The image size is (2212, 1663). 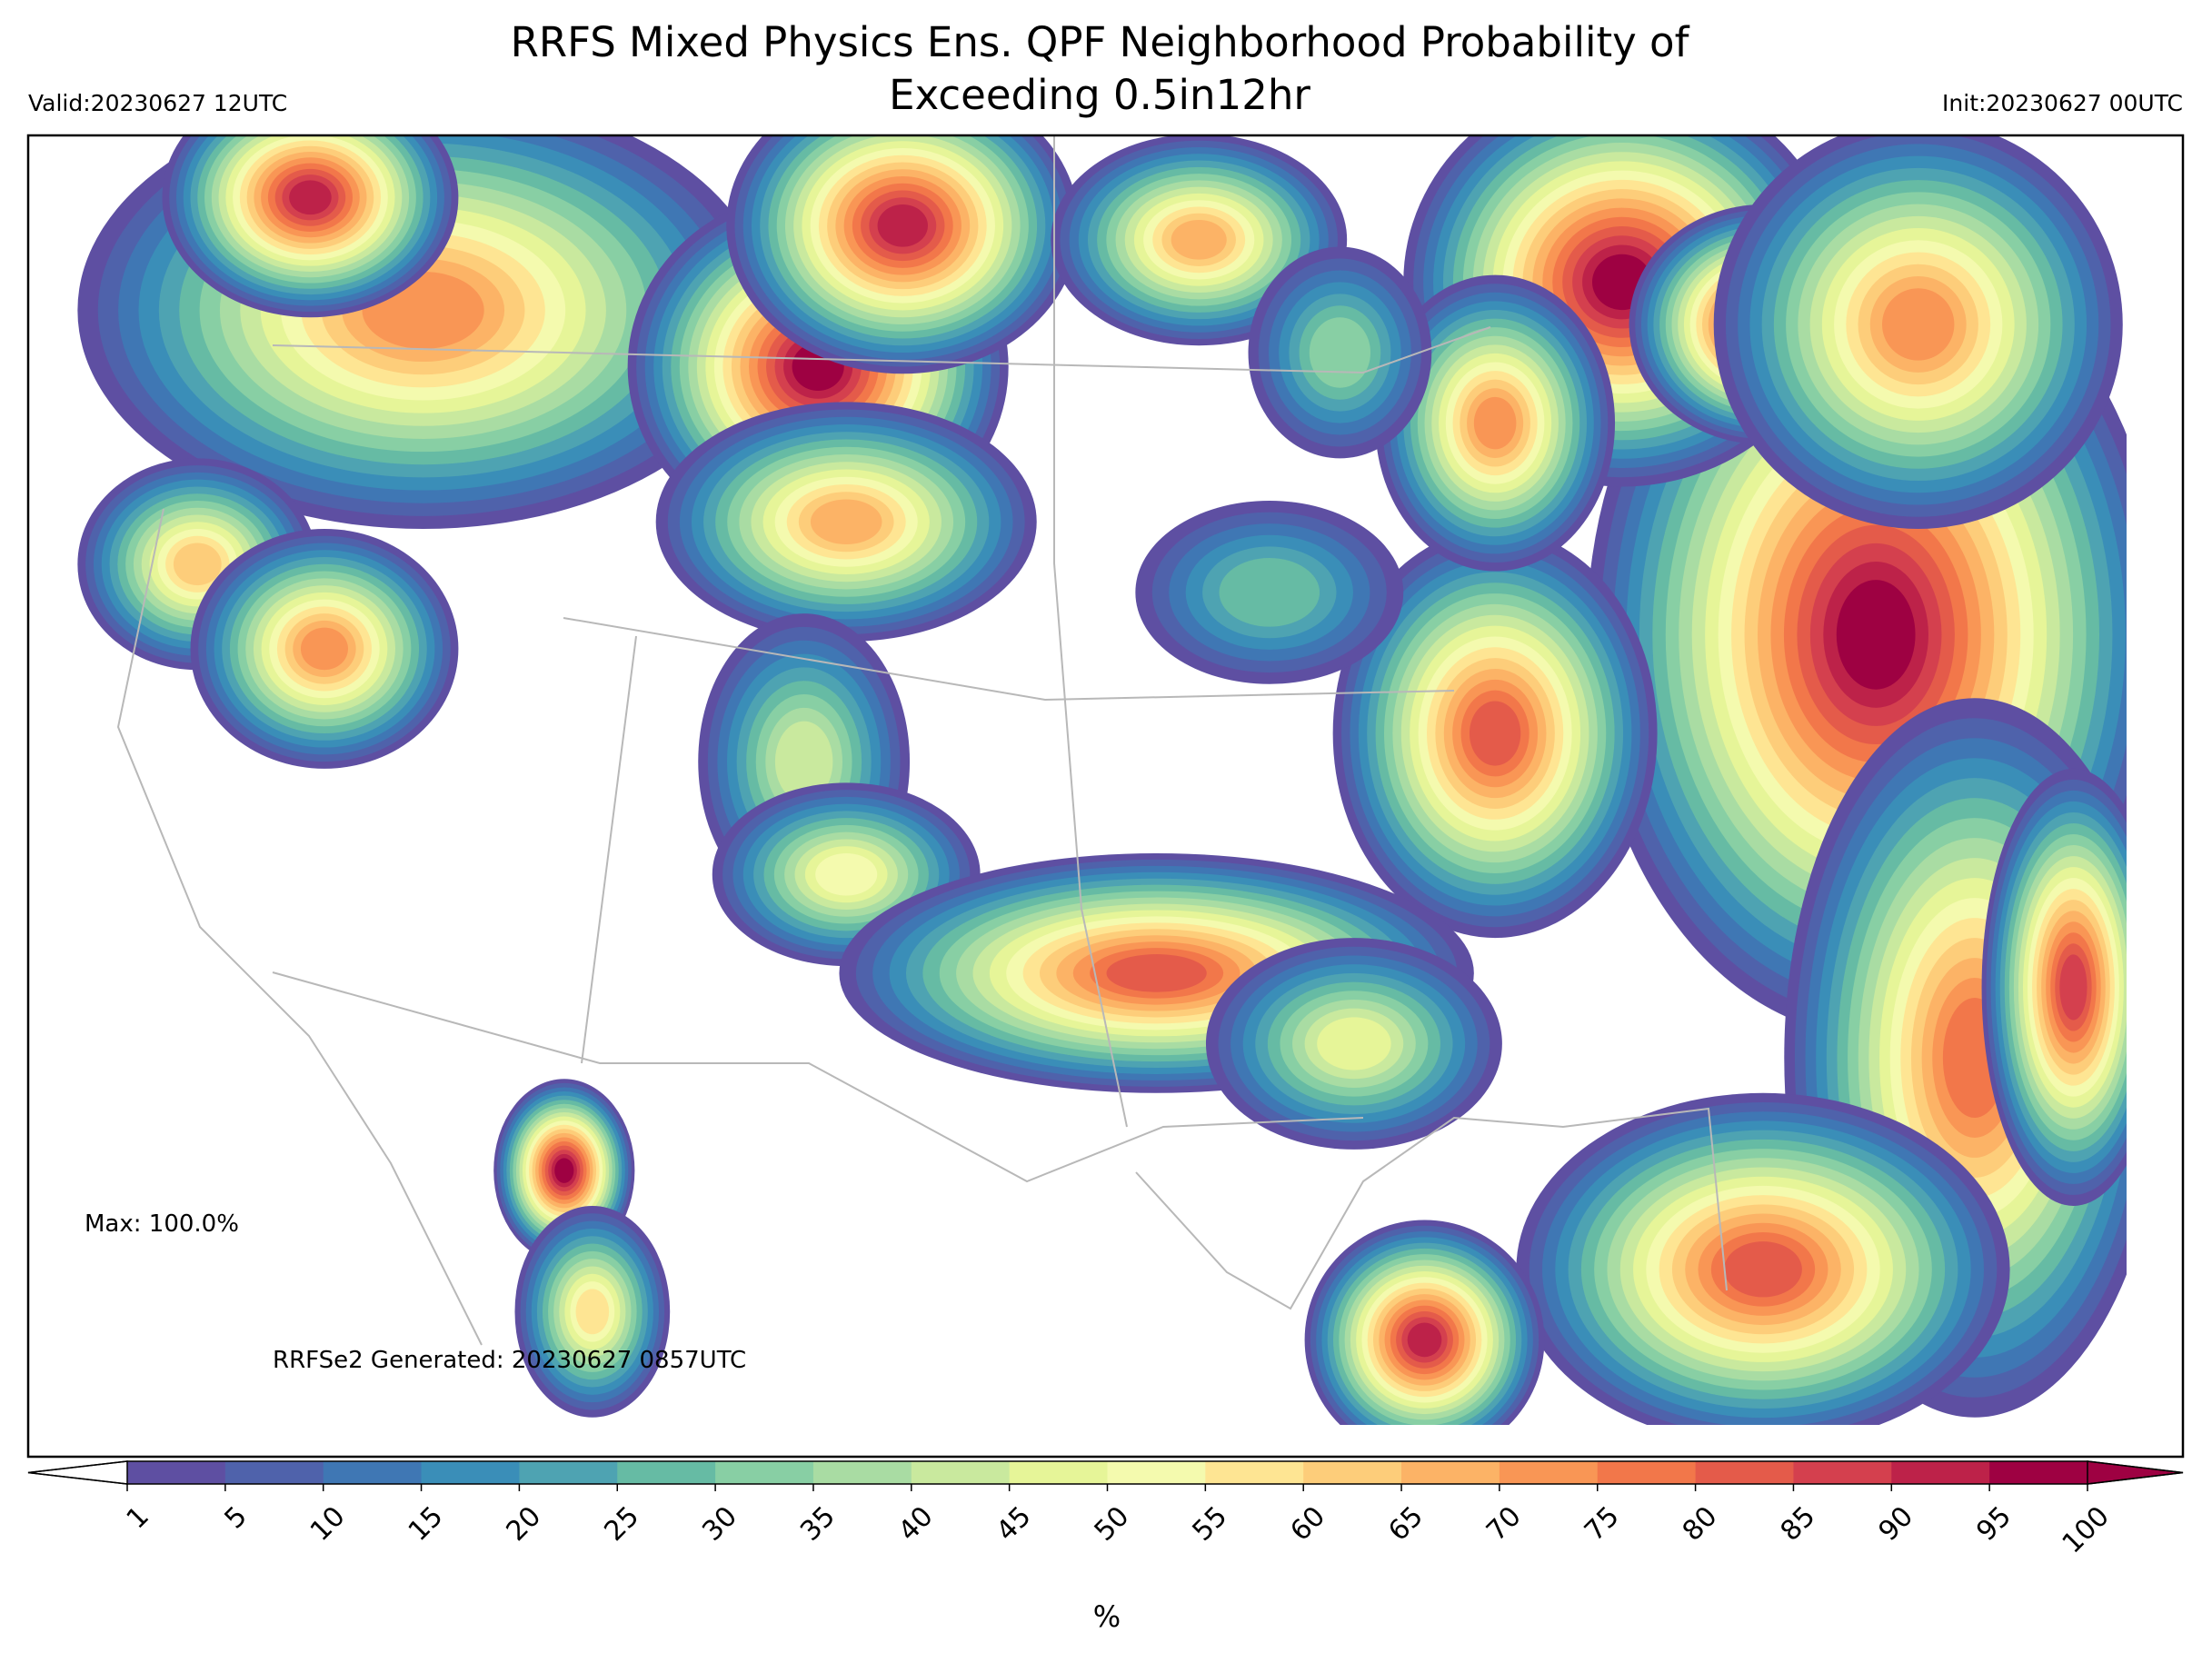 I want to click on max-label: Max: 100.0%, so click(x=162, y=1224).